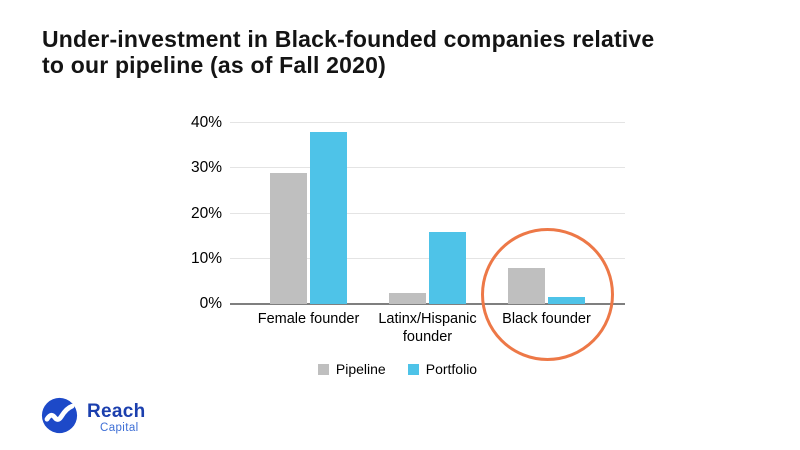  What do you see at coordinates (308, 319) in the screenshot?
I see `category-label: Female founder` at bounding box center [308, 319].